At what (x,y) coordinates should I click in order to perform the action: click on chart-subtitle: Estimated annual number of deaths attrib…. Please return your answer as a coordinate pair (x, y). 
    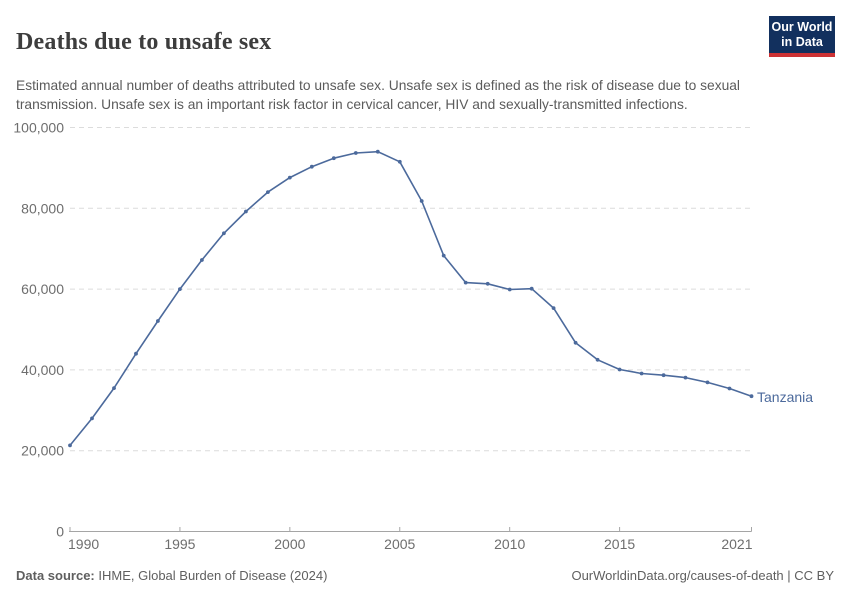
    Looking at the image, I should click on (378, 95).